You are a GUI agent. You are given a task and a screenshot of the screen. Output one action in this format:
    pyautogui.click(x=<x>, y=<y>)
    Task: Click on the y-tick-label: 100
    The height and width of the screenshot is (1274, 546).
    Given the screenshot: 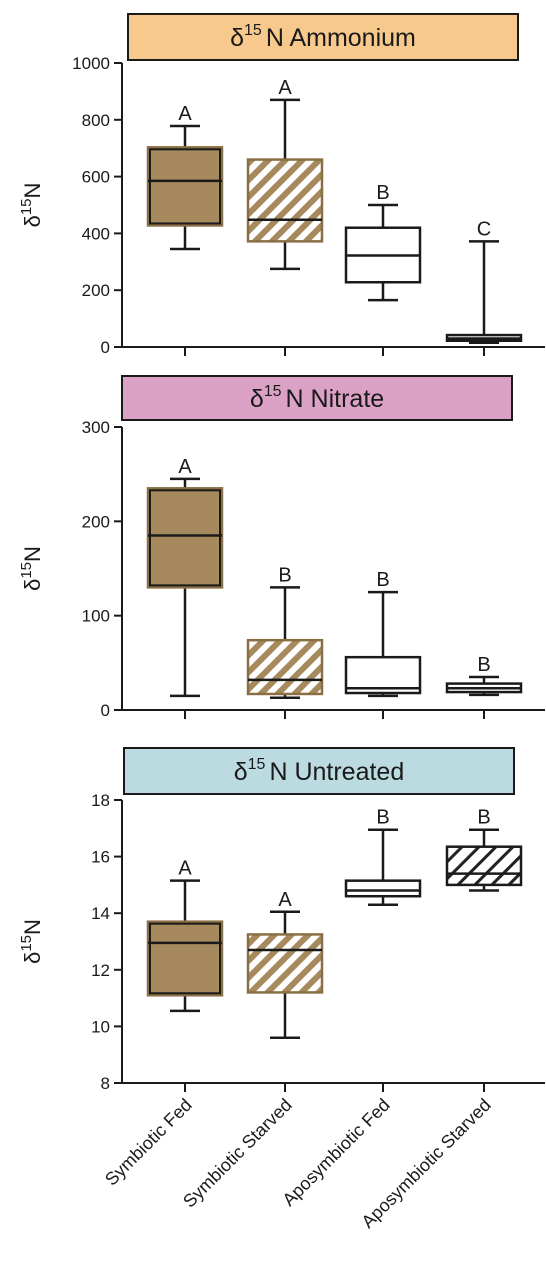 What is the action you would take?
    pyautogui.click(x=96, y=616)
    